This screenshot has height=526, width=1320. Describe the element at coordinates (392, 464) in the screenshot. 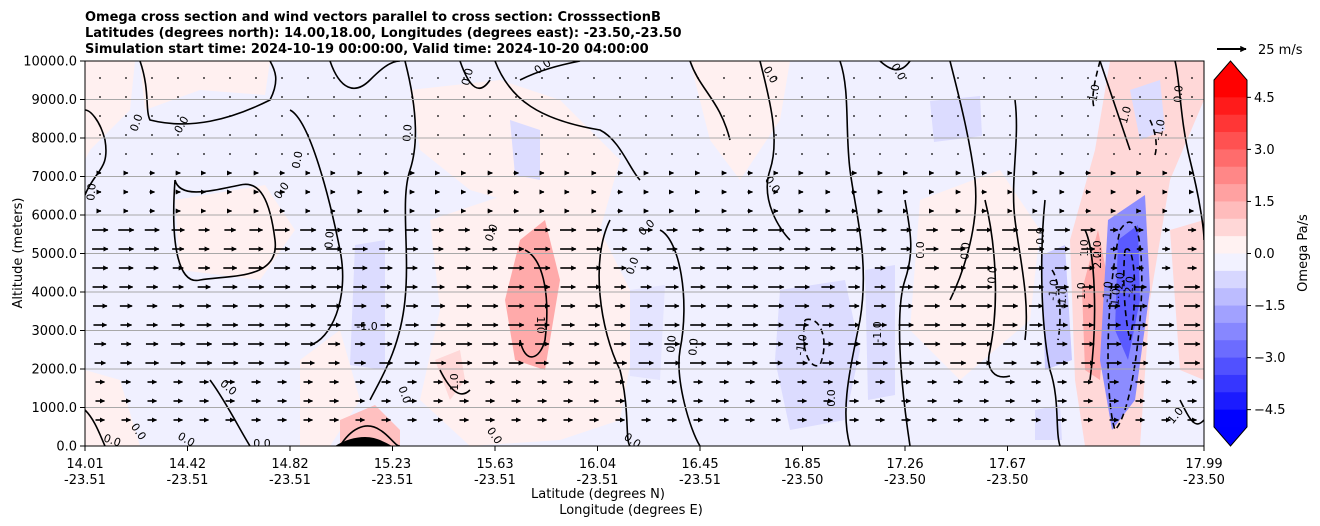

I see `x-tick-label-latitude: 15.23` at that location.